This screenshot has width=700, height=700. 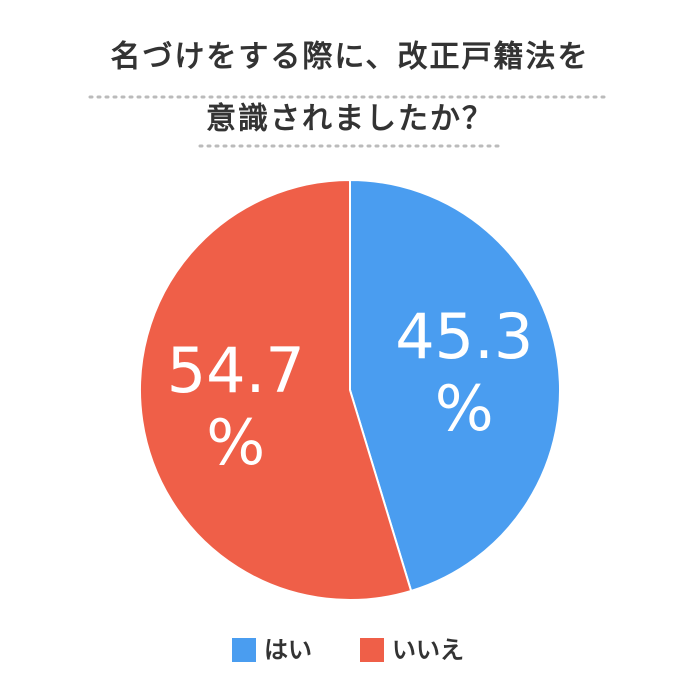 What do you see at coordinates (428, 650) in the screenshot?
I see `legend-label: いいえ` at bounding box center [428, 650].